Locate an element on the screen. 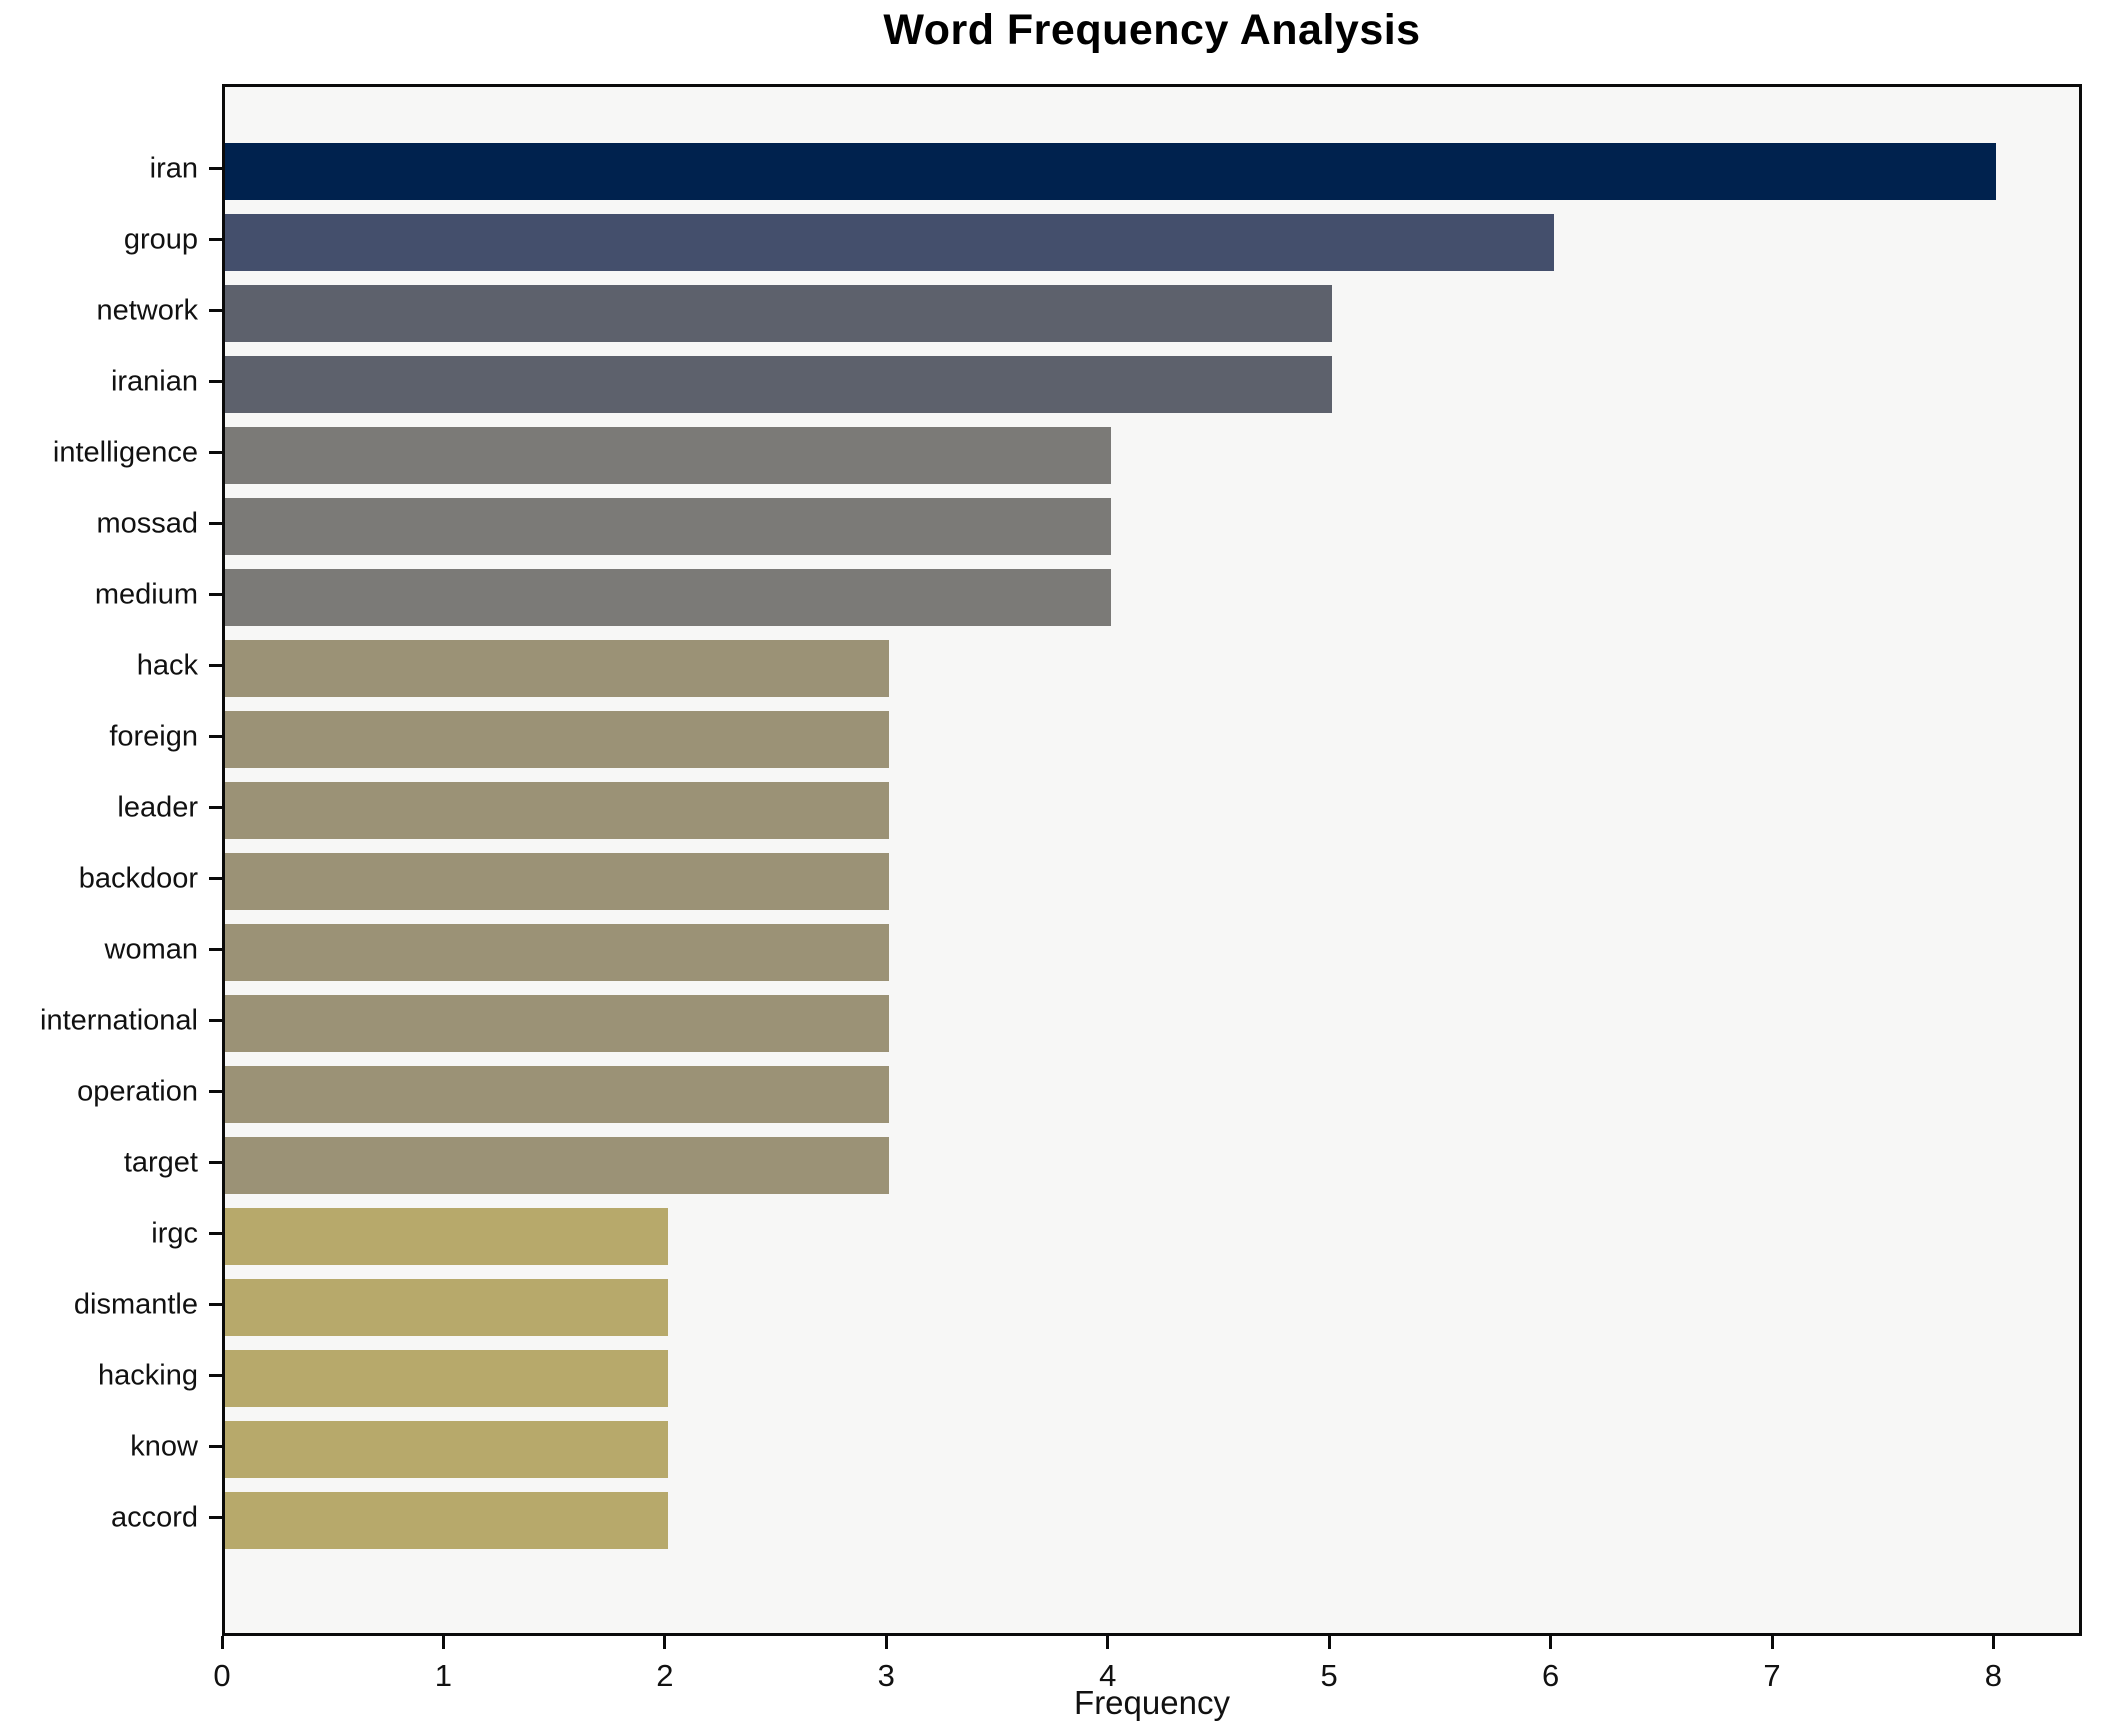 The width and height of the screenshot is (2101, 1722). y-tick-label-medium: medium is located at coordinates (146, 594).